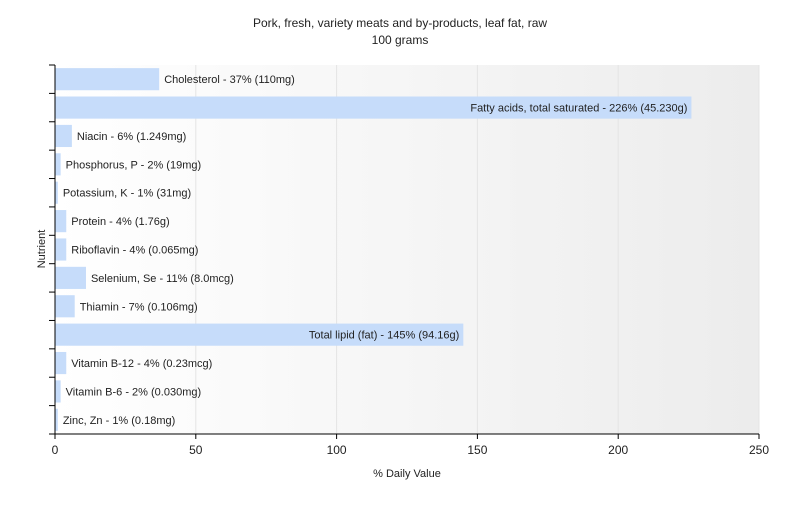 The width and height of the screenshot is (800, 505). I want to click on x-tick-label: 200, so click(618, 450).